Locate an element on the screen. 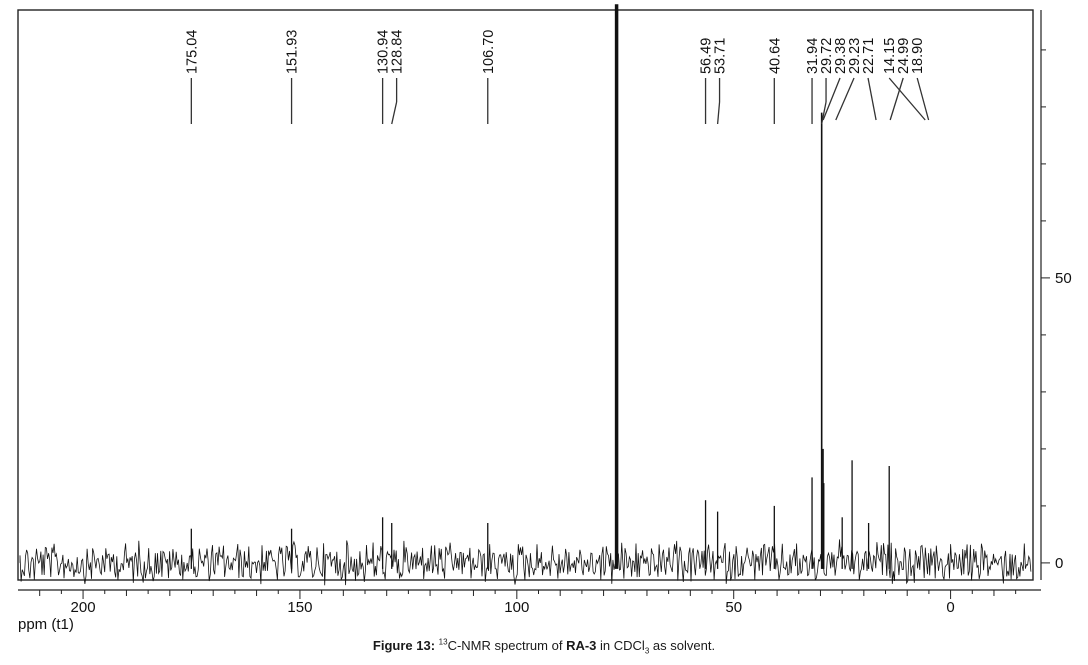 Image resolution: width=1088 pixels, height=665 pixels. caption-text-3: as solvent. is located at coordinates (684, 645).